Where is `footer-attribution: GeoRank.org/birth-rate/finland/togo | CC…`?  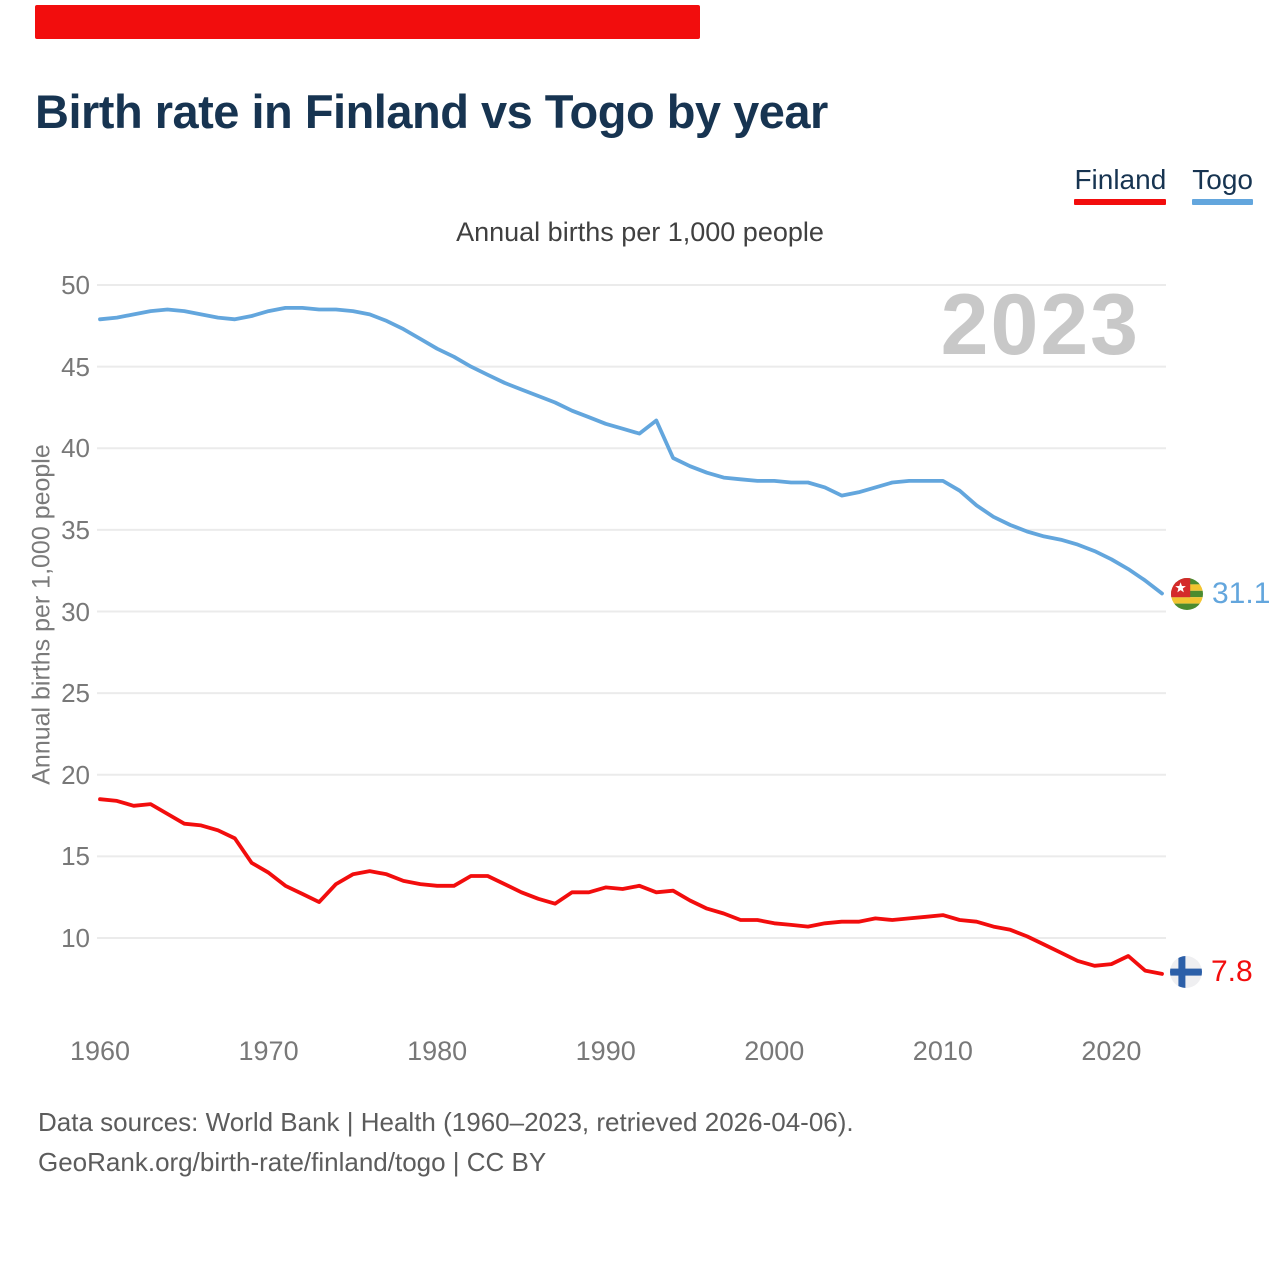 footer-attribution: GeoRank.org/birth-rate/finland/togo | CC… is located at coordinates (292, 1162).